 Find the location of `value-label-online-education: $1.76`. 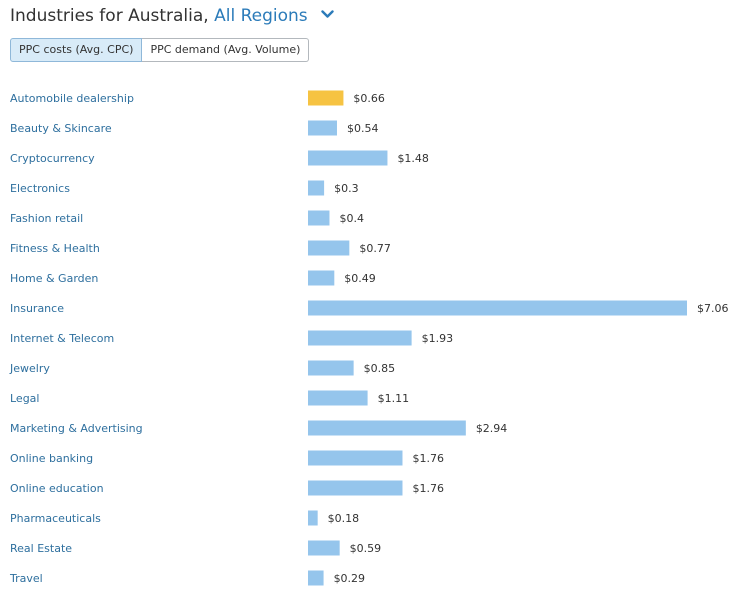

value-label-online-education: $1.76 is located at coordinates (428, 488).